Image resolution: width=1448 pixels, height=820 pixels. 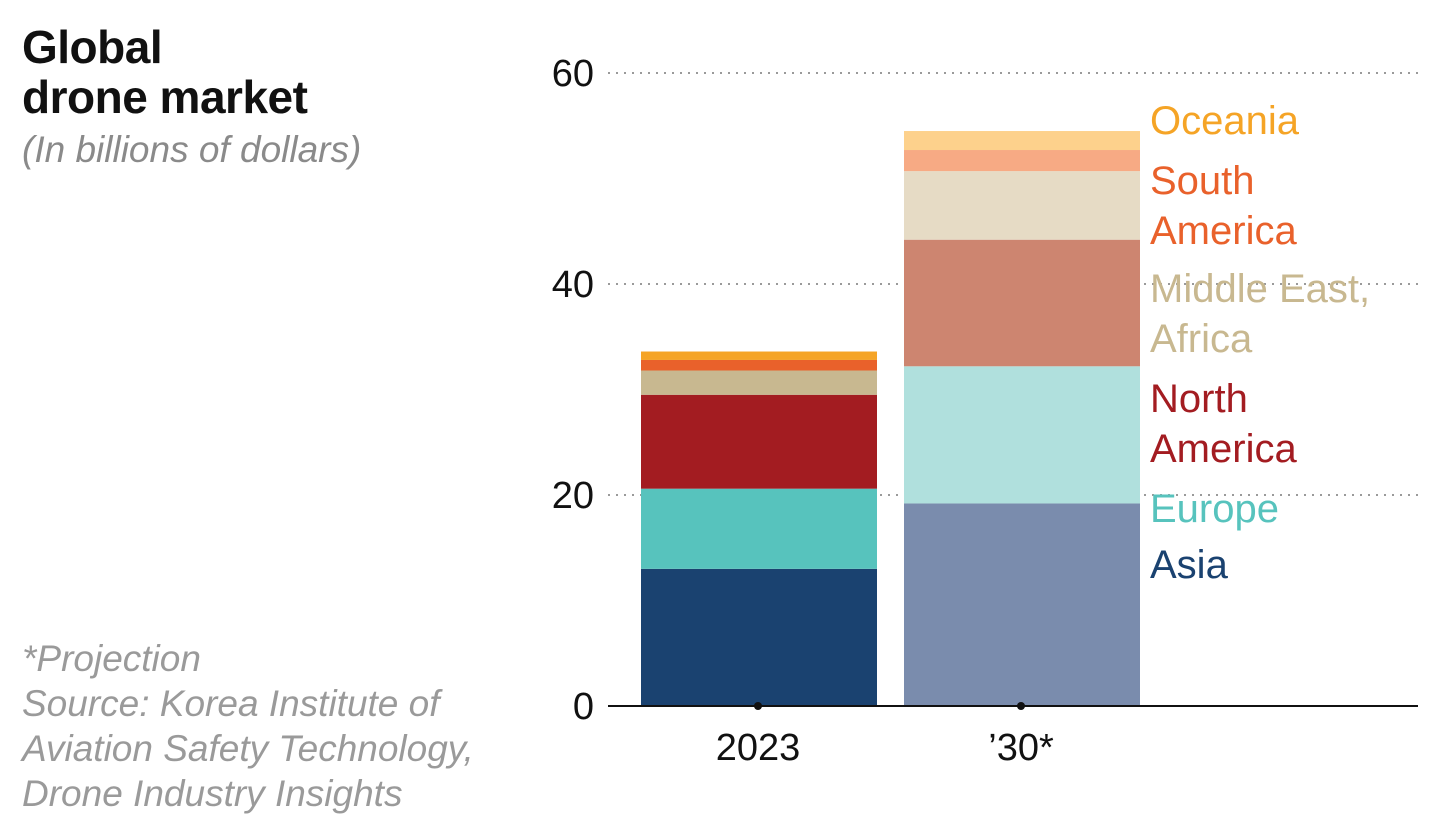 I want to click on bar-segment-1-oceania, so click(x=1022, y=161).